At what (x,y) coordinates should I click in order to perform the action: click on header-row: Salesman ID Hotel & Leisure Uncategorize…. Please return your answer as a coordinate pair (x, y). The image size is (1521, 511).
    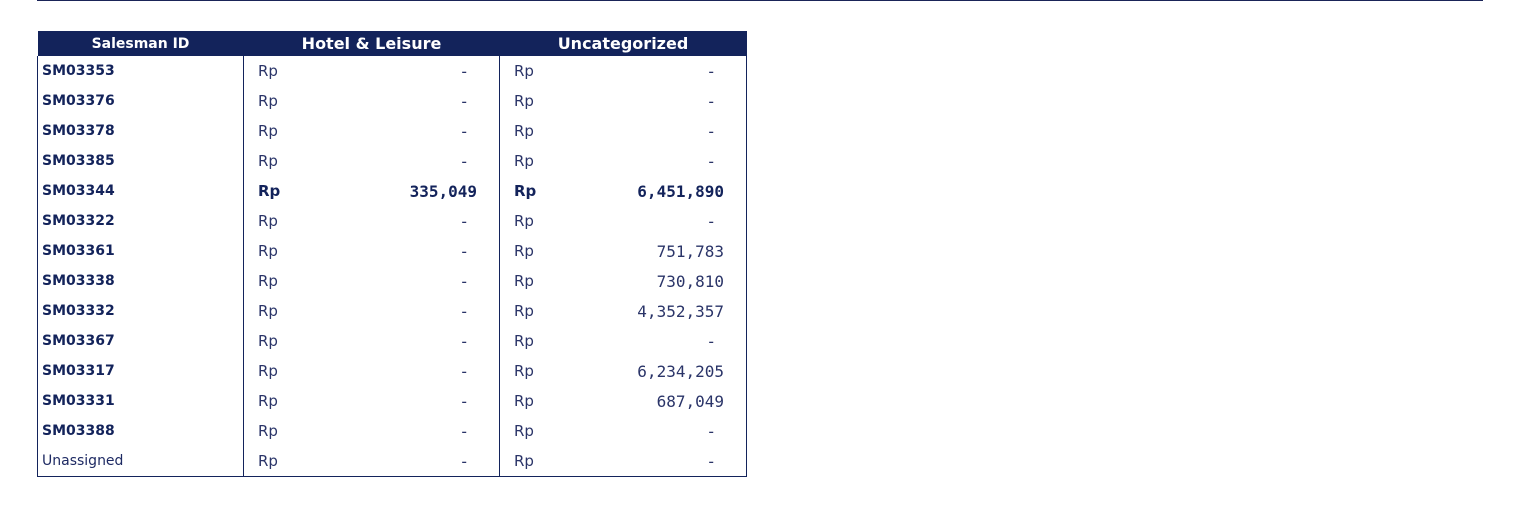
    Looking at the image, I should click on (392, 43).